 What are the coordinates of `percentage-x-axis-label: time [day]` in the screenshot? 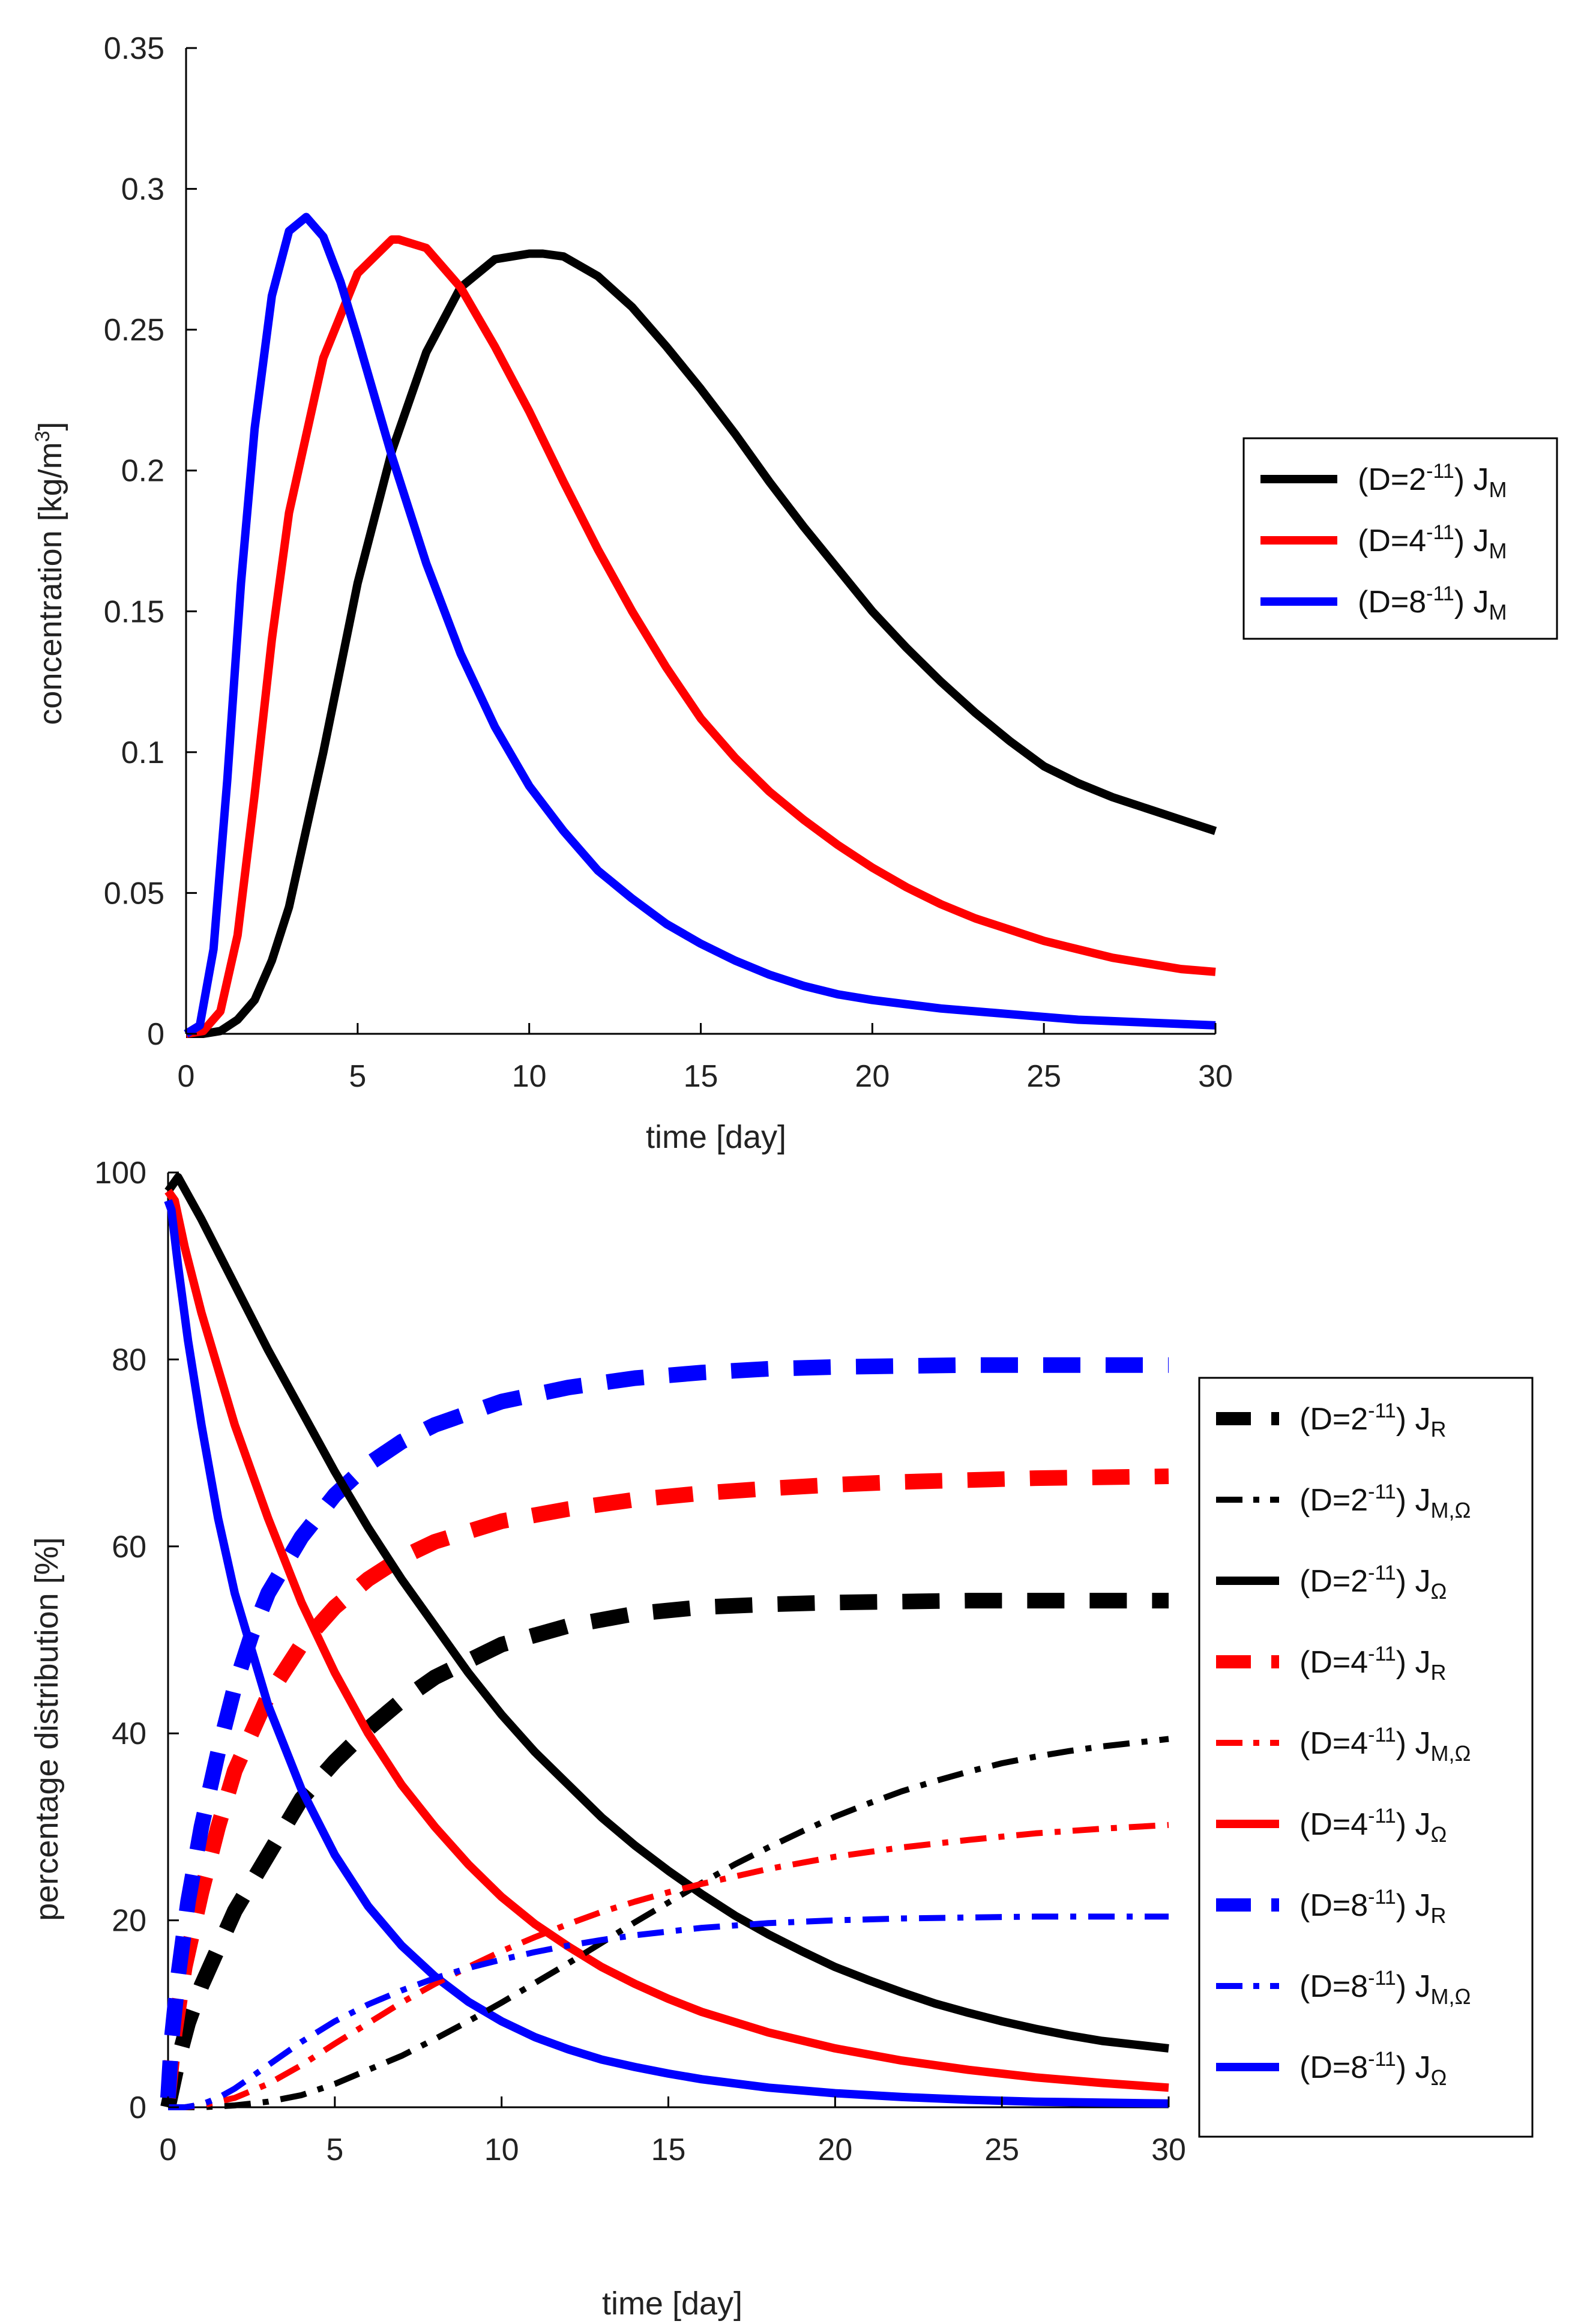 It's located at (672, 2304).